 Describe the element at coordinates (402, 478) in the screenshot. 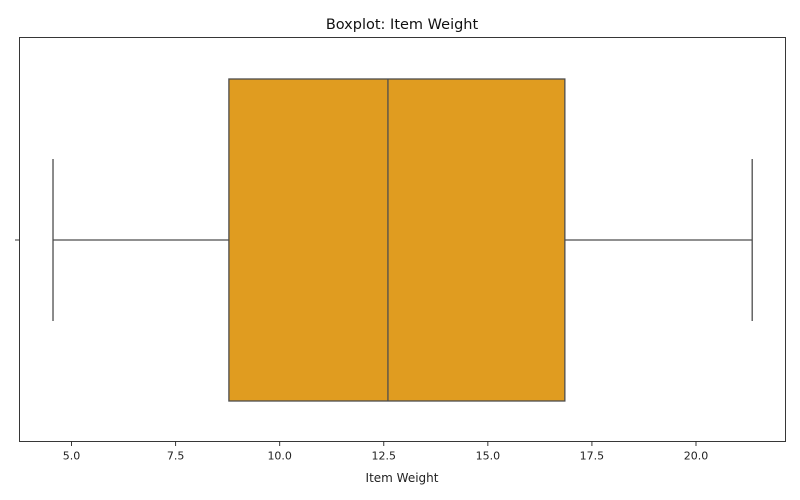

I see `x-axis-label: Item Weight` at that location.